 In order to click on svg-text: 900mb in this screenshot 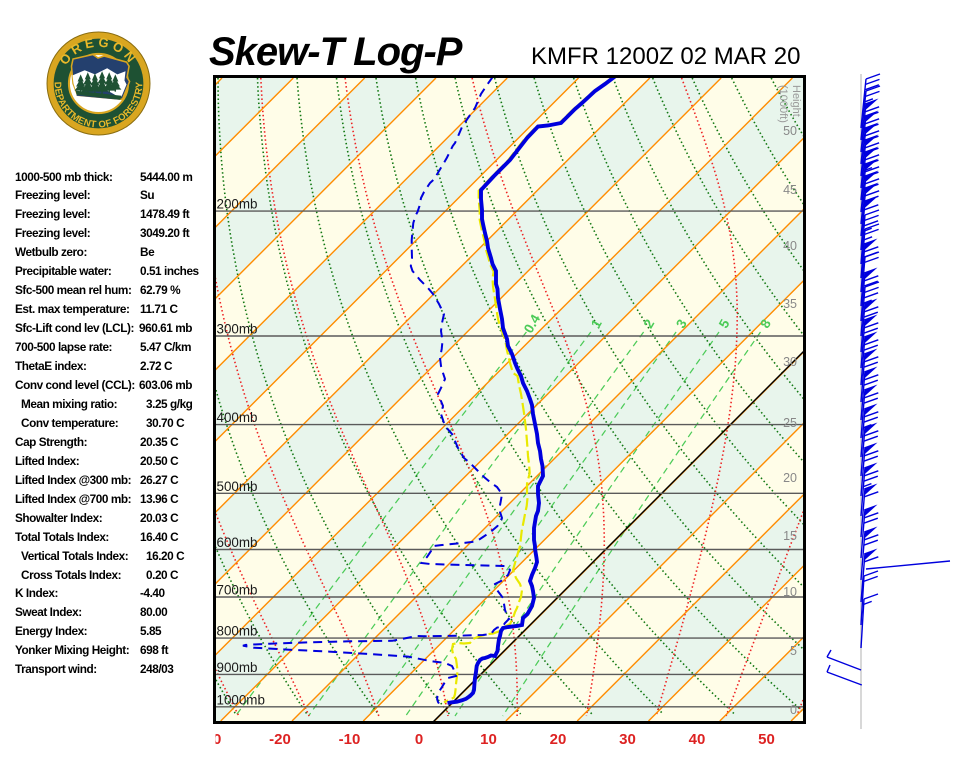, I will do `click(237, 667)`.